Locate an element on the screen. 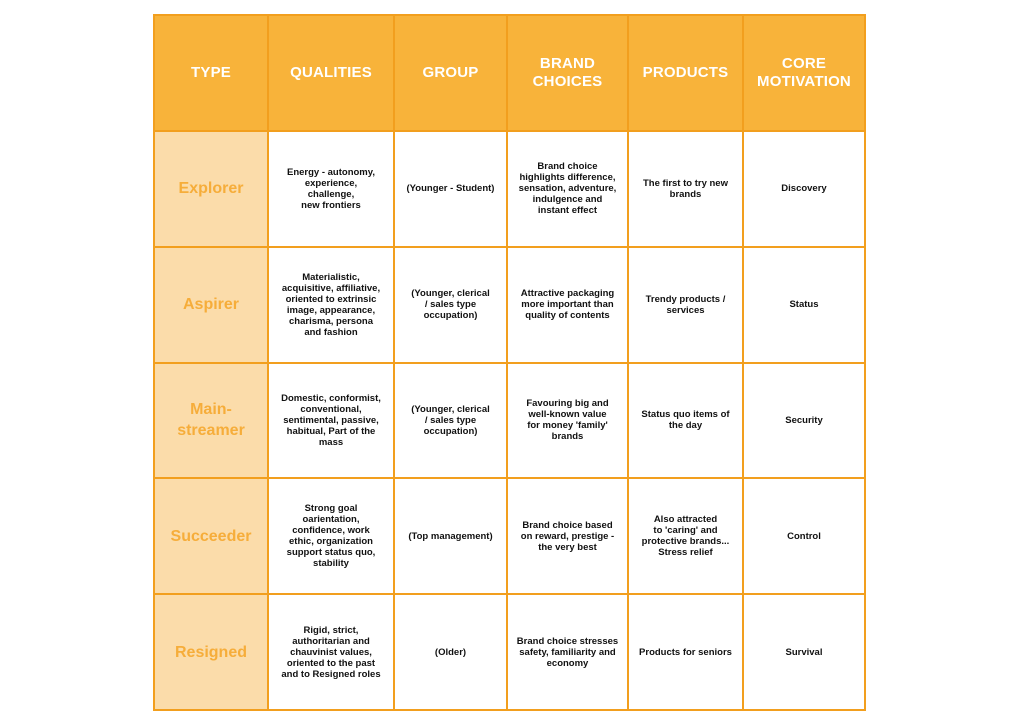  type-cell: Explorer is located at coordinates (211, 189).